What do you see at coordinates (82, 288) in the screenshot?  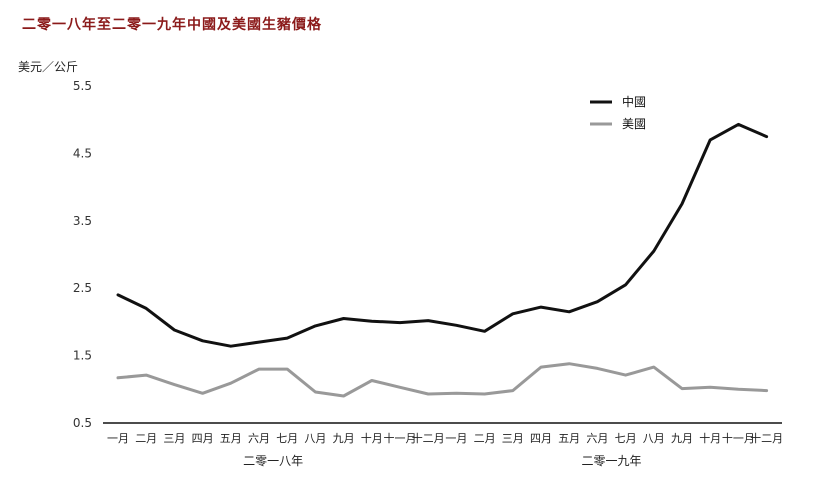 I see `y-tick-label: 2.5` at bounding box center [82, 288].